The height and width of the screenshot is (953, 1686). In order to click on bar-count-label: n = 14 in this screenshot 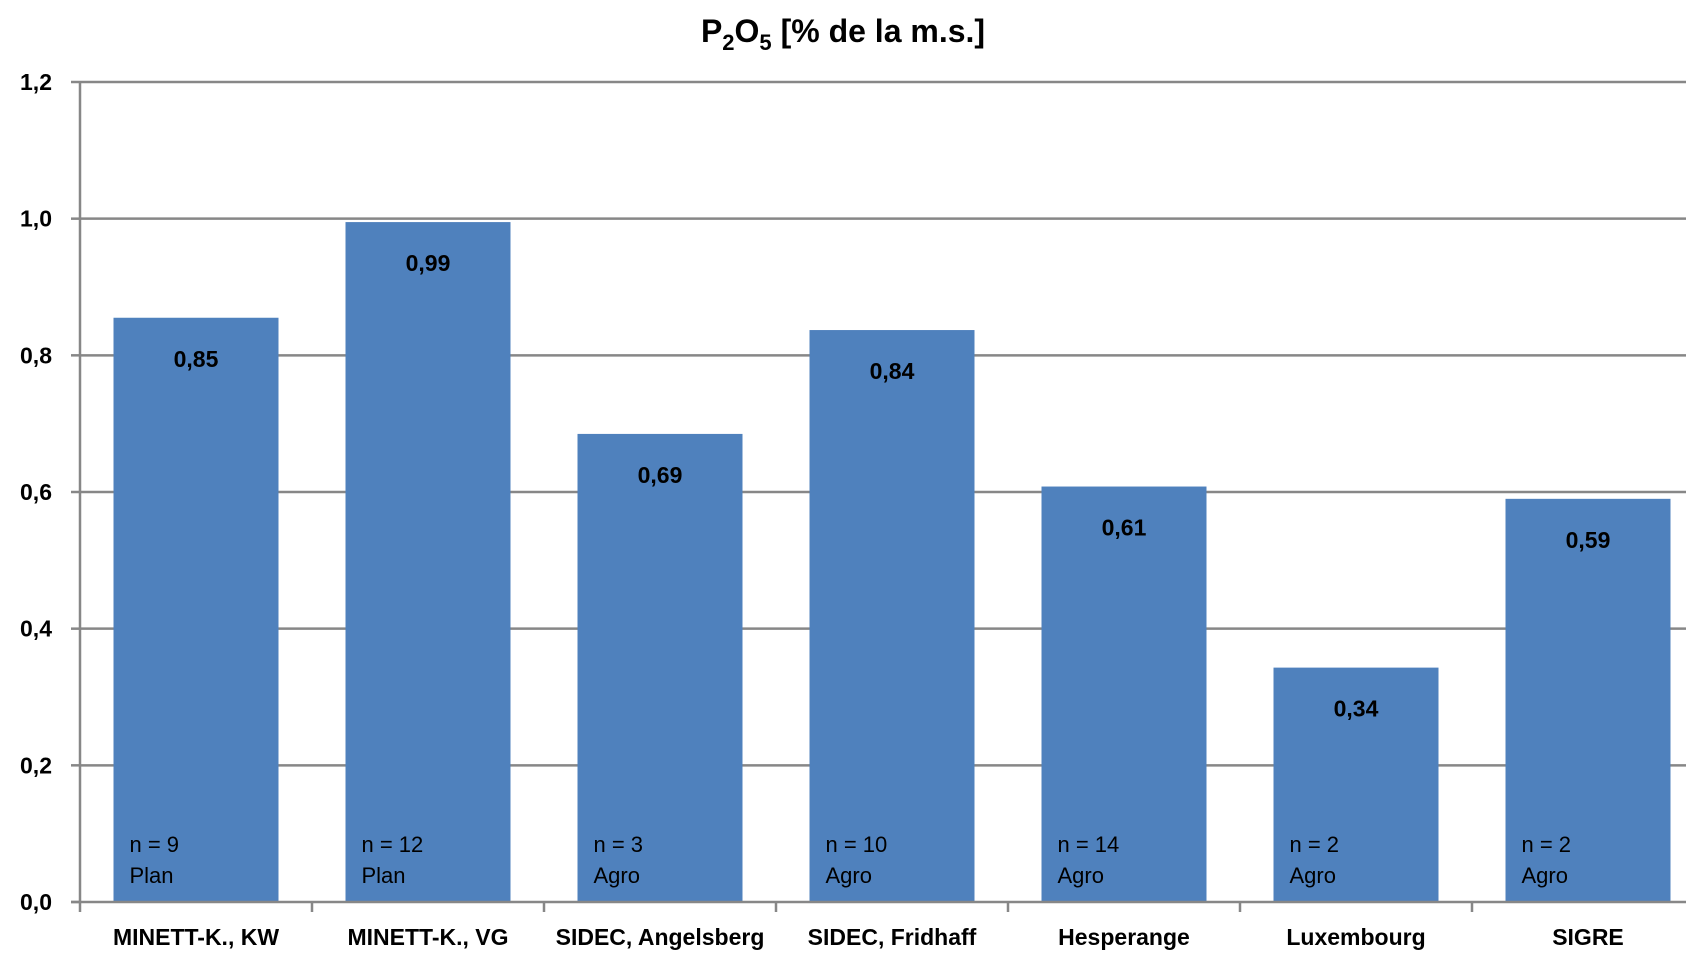, I will do `click(1089, 844)`.